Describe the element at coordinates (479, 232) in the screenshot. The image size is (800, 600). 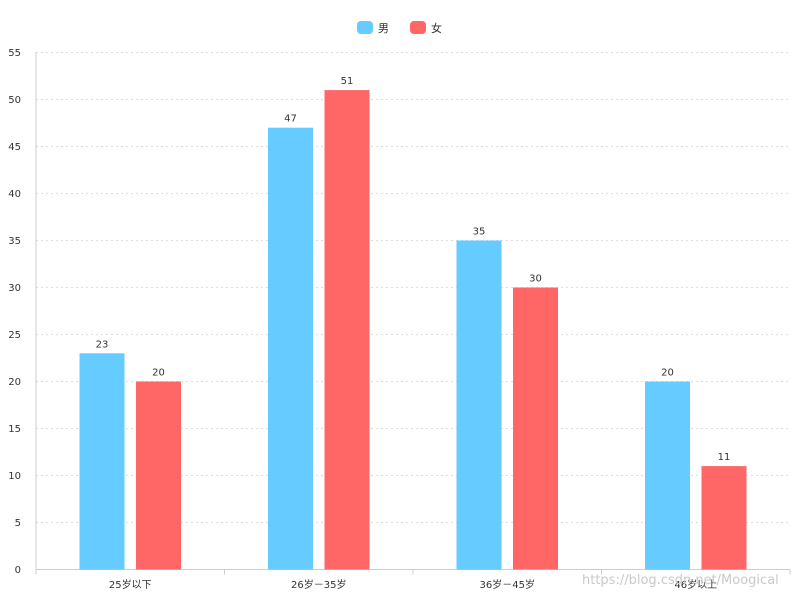
I see `bar-value-label: 35` at that location.